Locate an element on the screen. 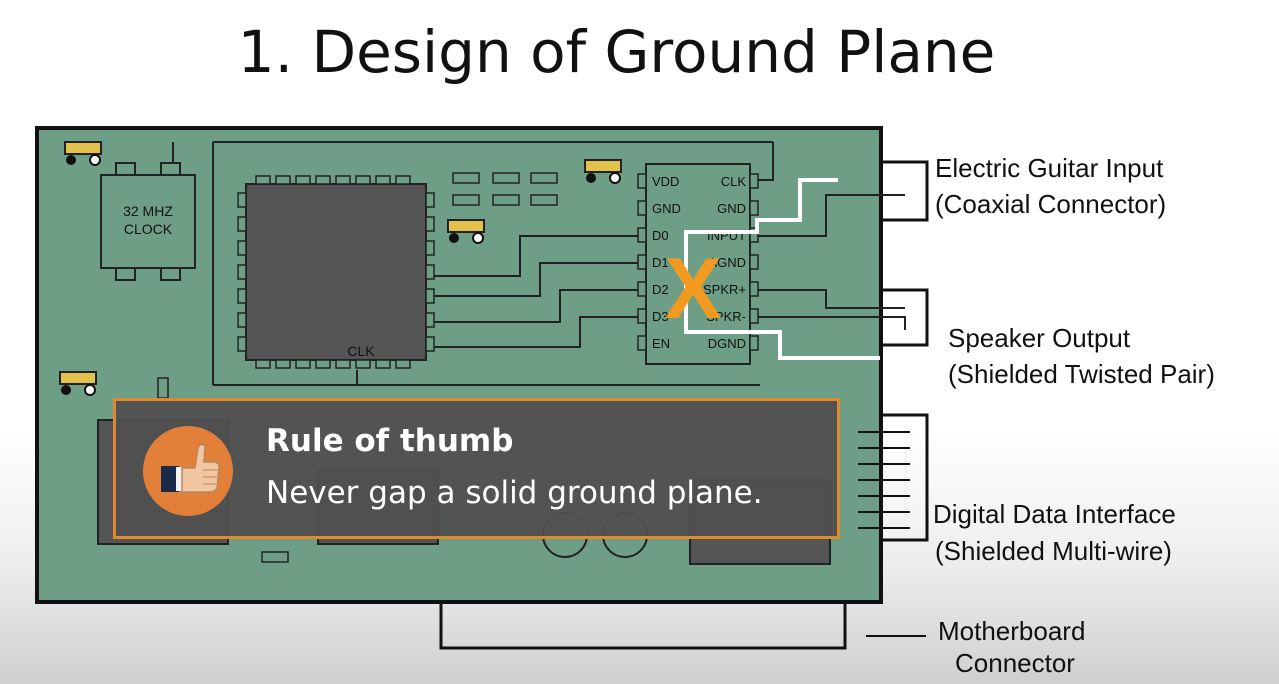  thumbs-up-icon is located at coordinates (188, 471).